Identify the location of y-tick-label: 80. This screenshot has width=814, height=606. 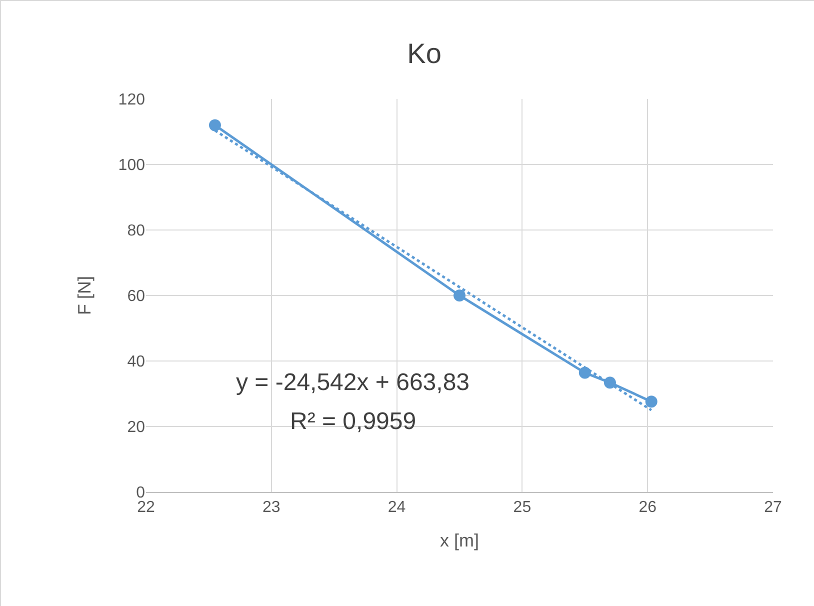
(136, 231).